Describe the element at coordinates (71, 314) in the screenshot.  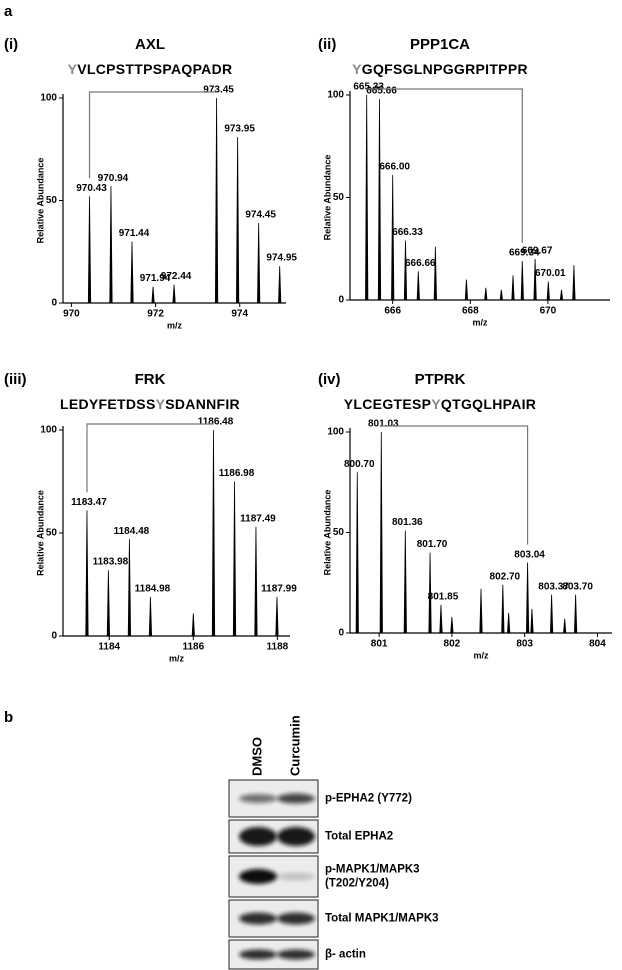
I see `x-tick-label: 970` at that location.